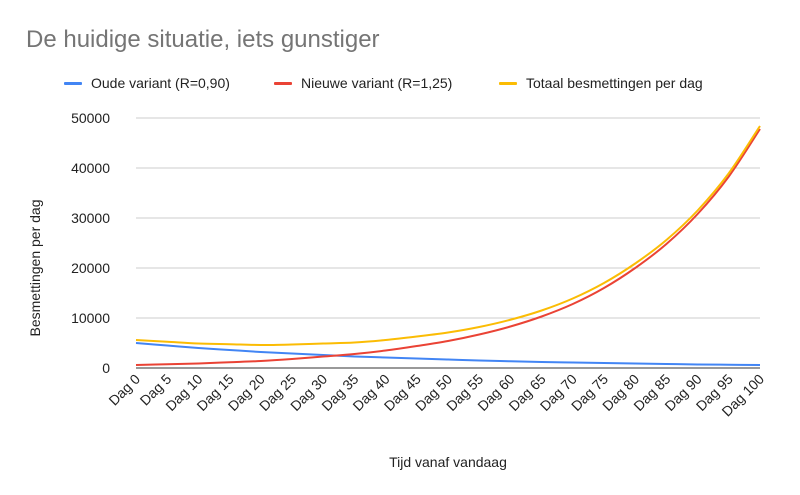  What do you see at coordinates (106, 368) in the screenshot?
I see `y-tick-label: 0` at bounding box center [106, 368].